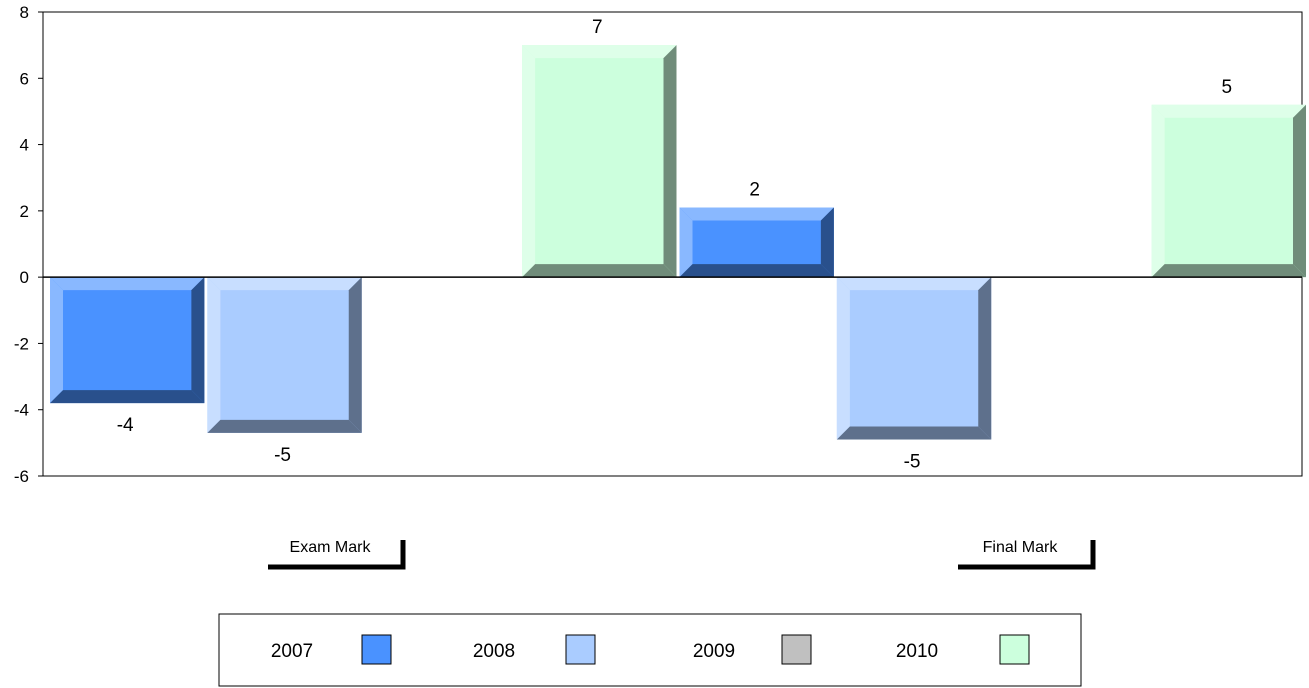  What do you see at coordinates (21, 476) in the screenshot?
I see `y-tick-label: -6` at bounding box center [21, 476].